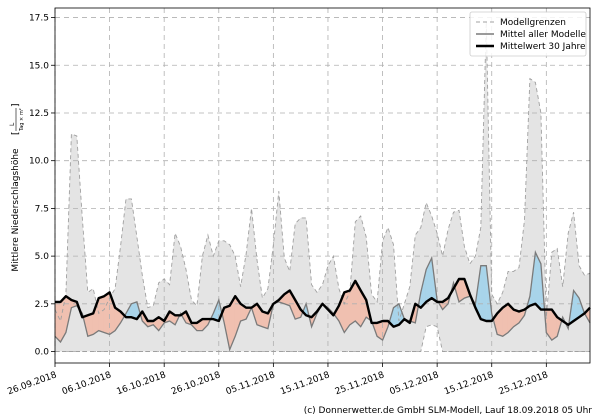  What do you see at coordinates (39, 162) in the screenshot?
I see `y-tick-label: 10.0` at bounding box center [39, 162].